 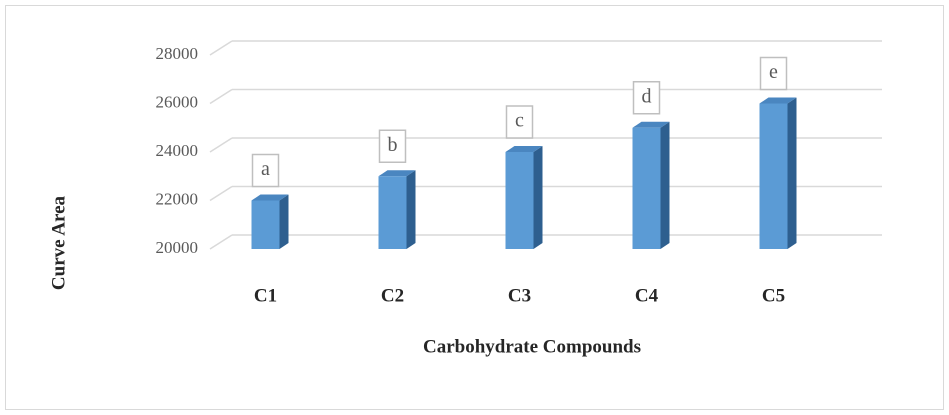 I want to click on y-axis-title: Curve Area, so click(x=58, y=242).